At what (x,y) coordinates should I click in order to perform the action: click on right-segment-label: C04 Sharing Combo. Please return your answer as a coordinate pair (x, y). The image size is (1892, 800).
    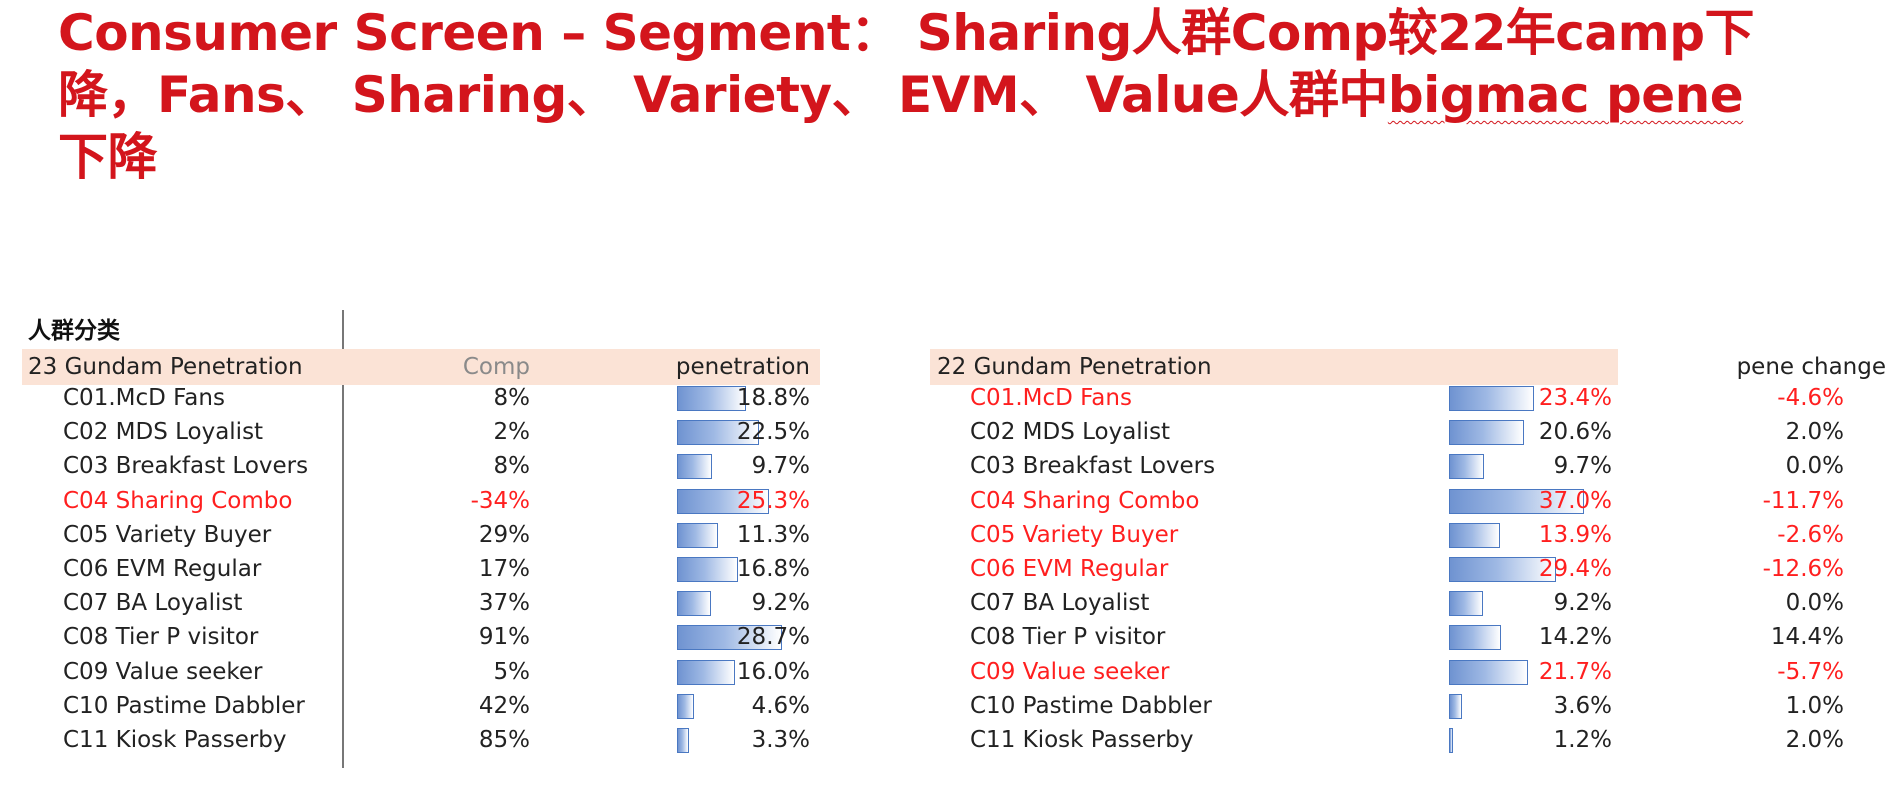
    Looking at the image, I should click on (1085, 500).